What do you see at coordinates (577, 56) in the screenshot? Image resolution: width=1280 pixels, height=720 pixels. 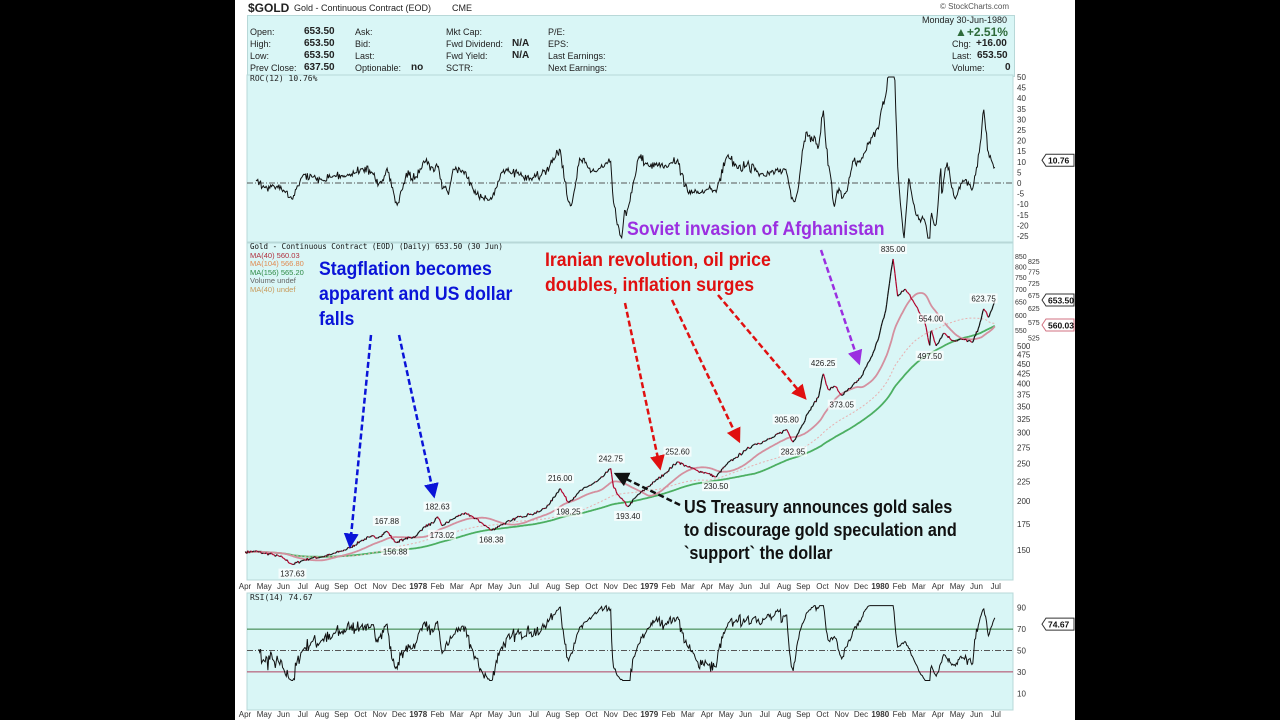 I see `quote-label: Last Earnings:` at bounding box center [577, 56].